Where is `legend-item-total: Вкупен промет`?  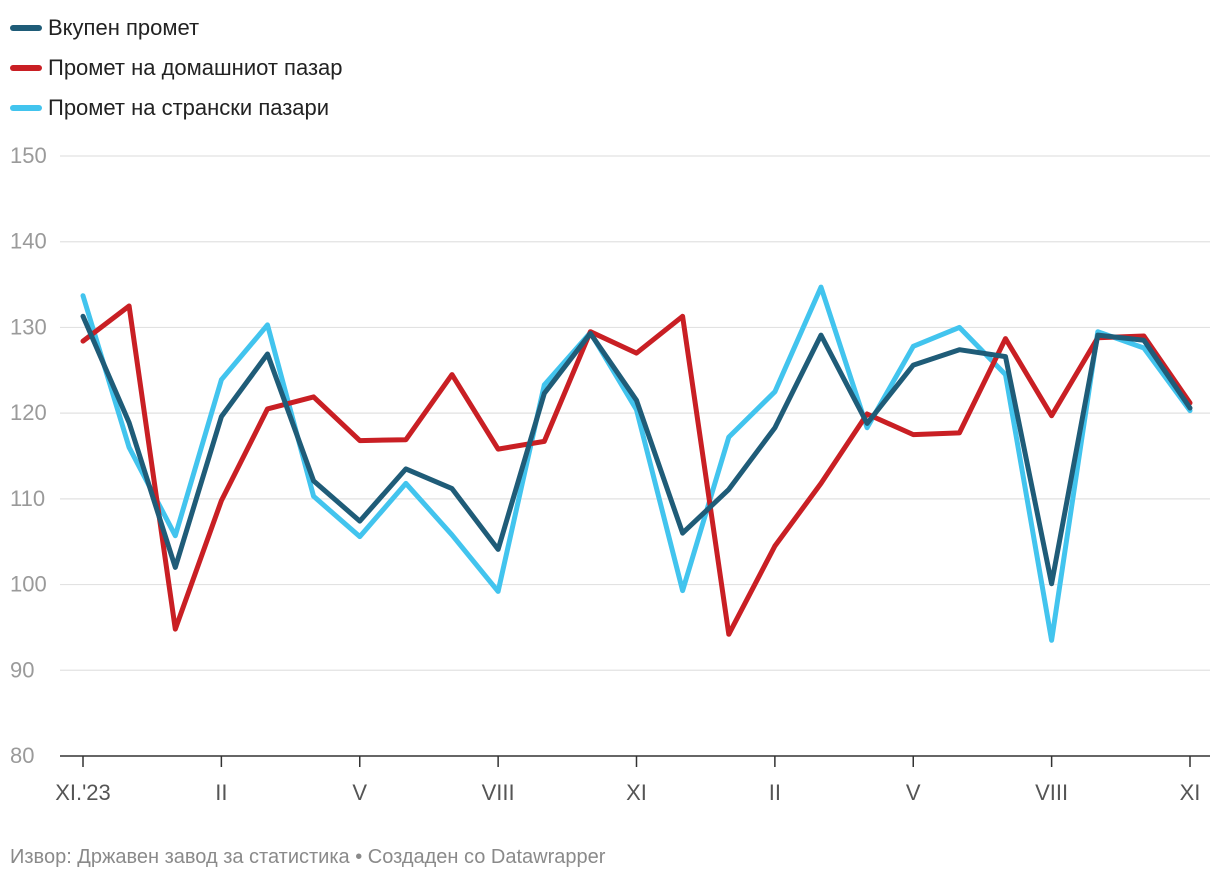
legend-item-total: Вкупен промет is located at coordinates (176, 28).